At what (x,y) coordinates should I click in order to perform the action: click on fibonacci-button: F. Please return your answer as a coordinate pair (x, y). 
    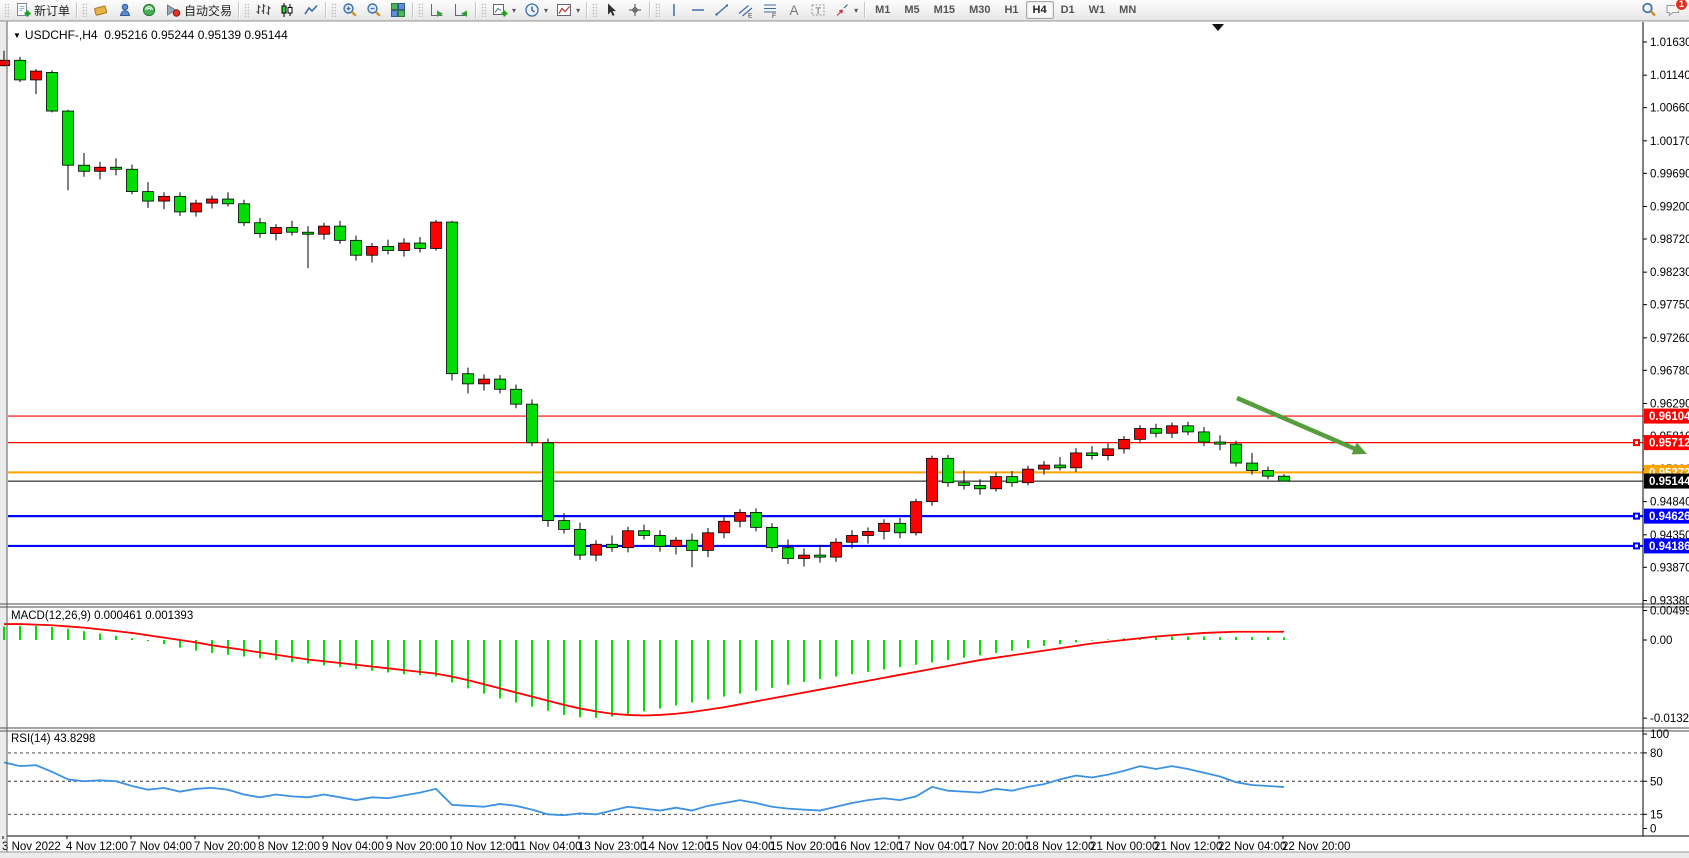
    Looking at the image, I should click on (770, 10).